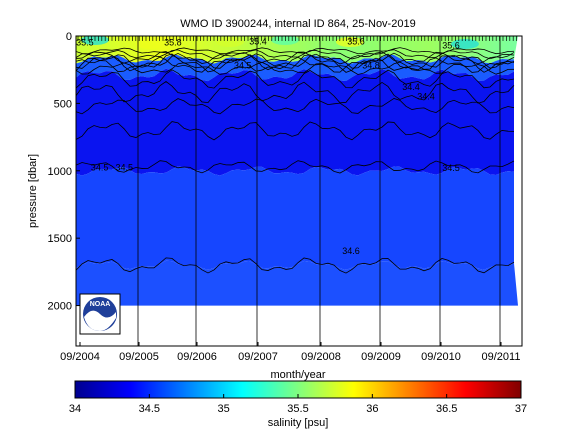  I want to click on contour-label-6: 34.4, so click(411, 87).